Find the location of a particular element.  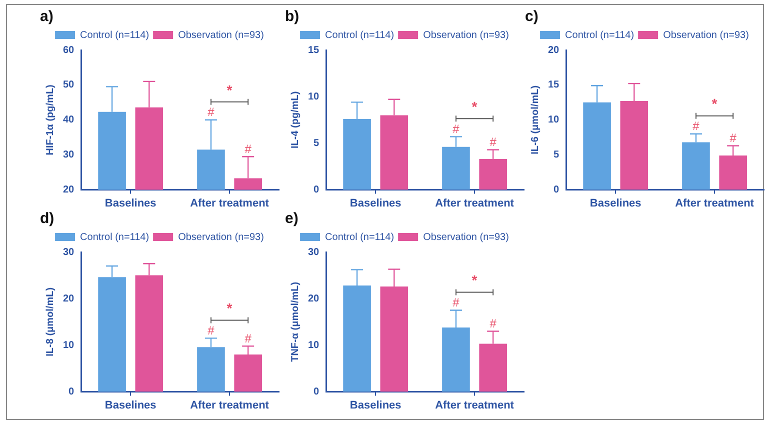

y-tick-label: 60 is located at coordinates (69, 50).